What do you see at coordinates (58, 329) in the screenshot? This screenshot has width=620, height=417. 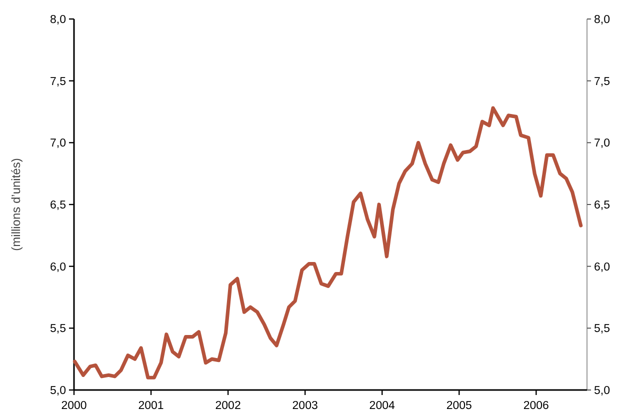 I see `y-tick-label: 5,5` at bounding box center [58, 329].